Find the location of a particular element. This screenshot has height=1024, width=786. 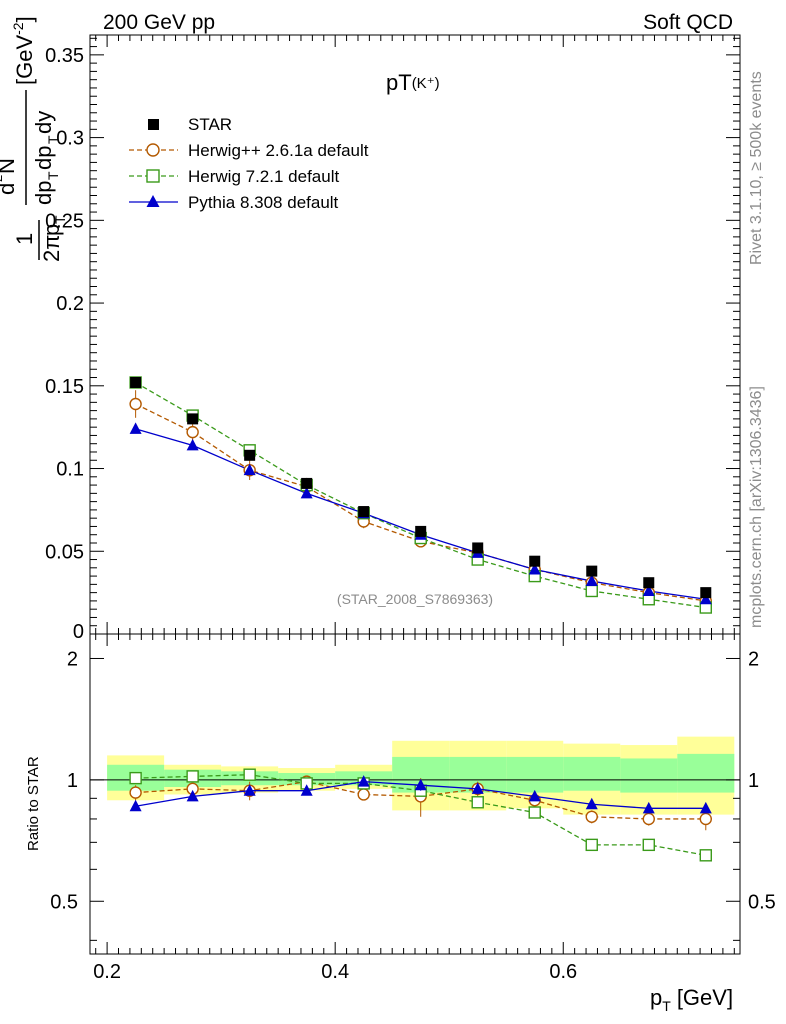

svg-text: dy is located at coordinates (43, 122).